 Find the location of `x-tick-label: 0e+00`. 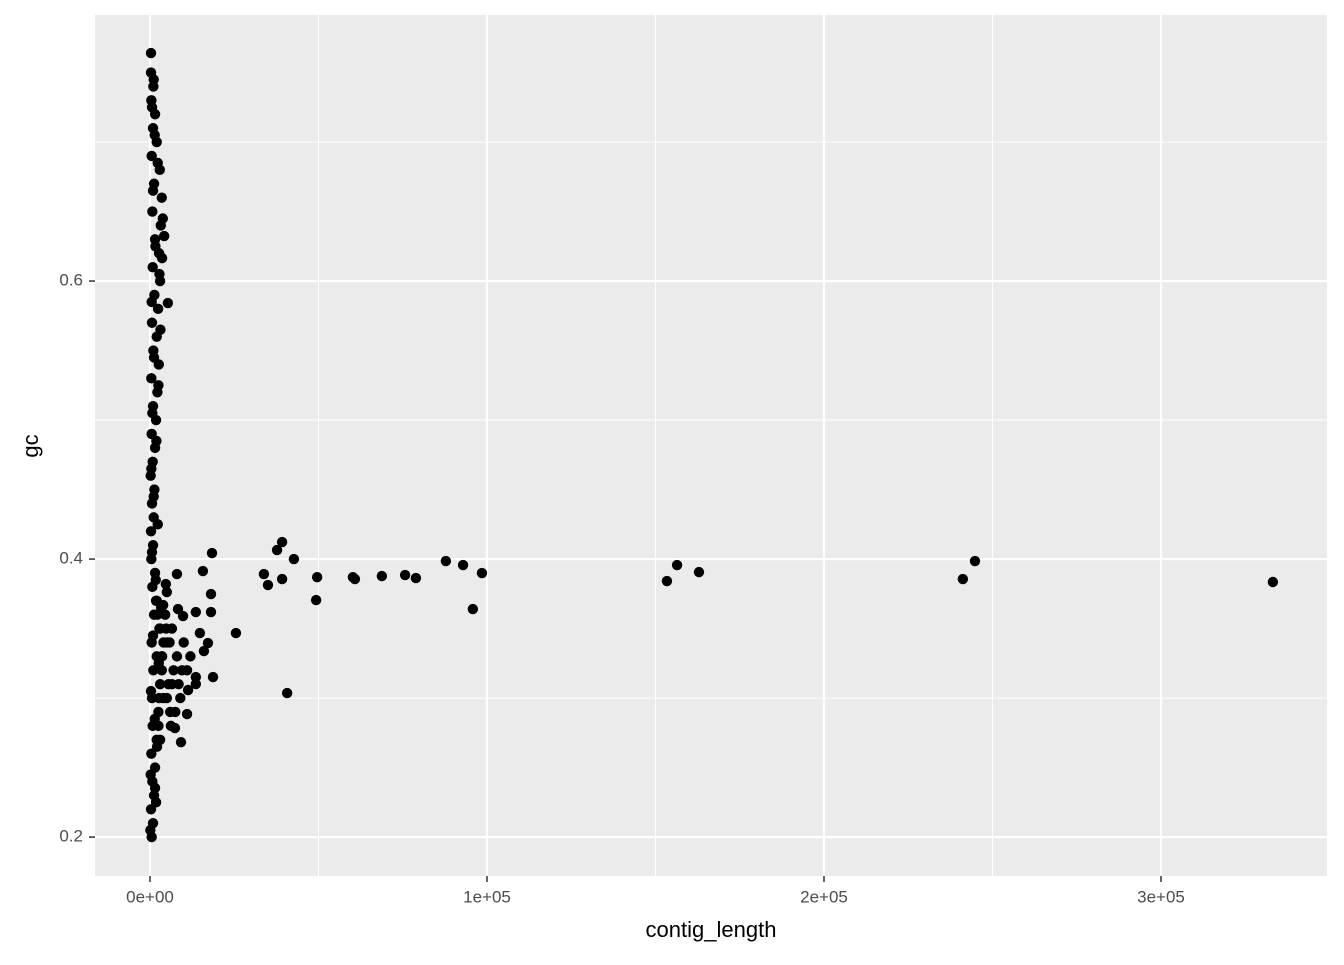

x-tick-label: 0e+00 is located at coordinates (150, 896).